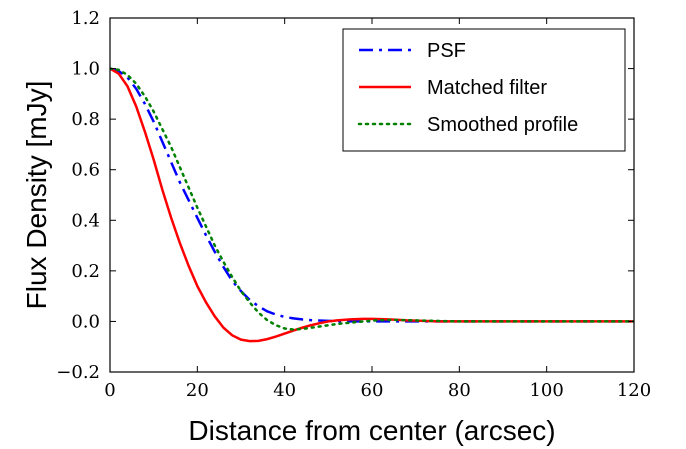  Describe the element at coordinates (85, 321) in the screenshot. I see `y-tick-label: 0.0` at that location.